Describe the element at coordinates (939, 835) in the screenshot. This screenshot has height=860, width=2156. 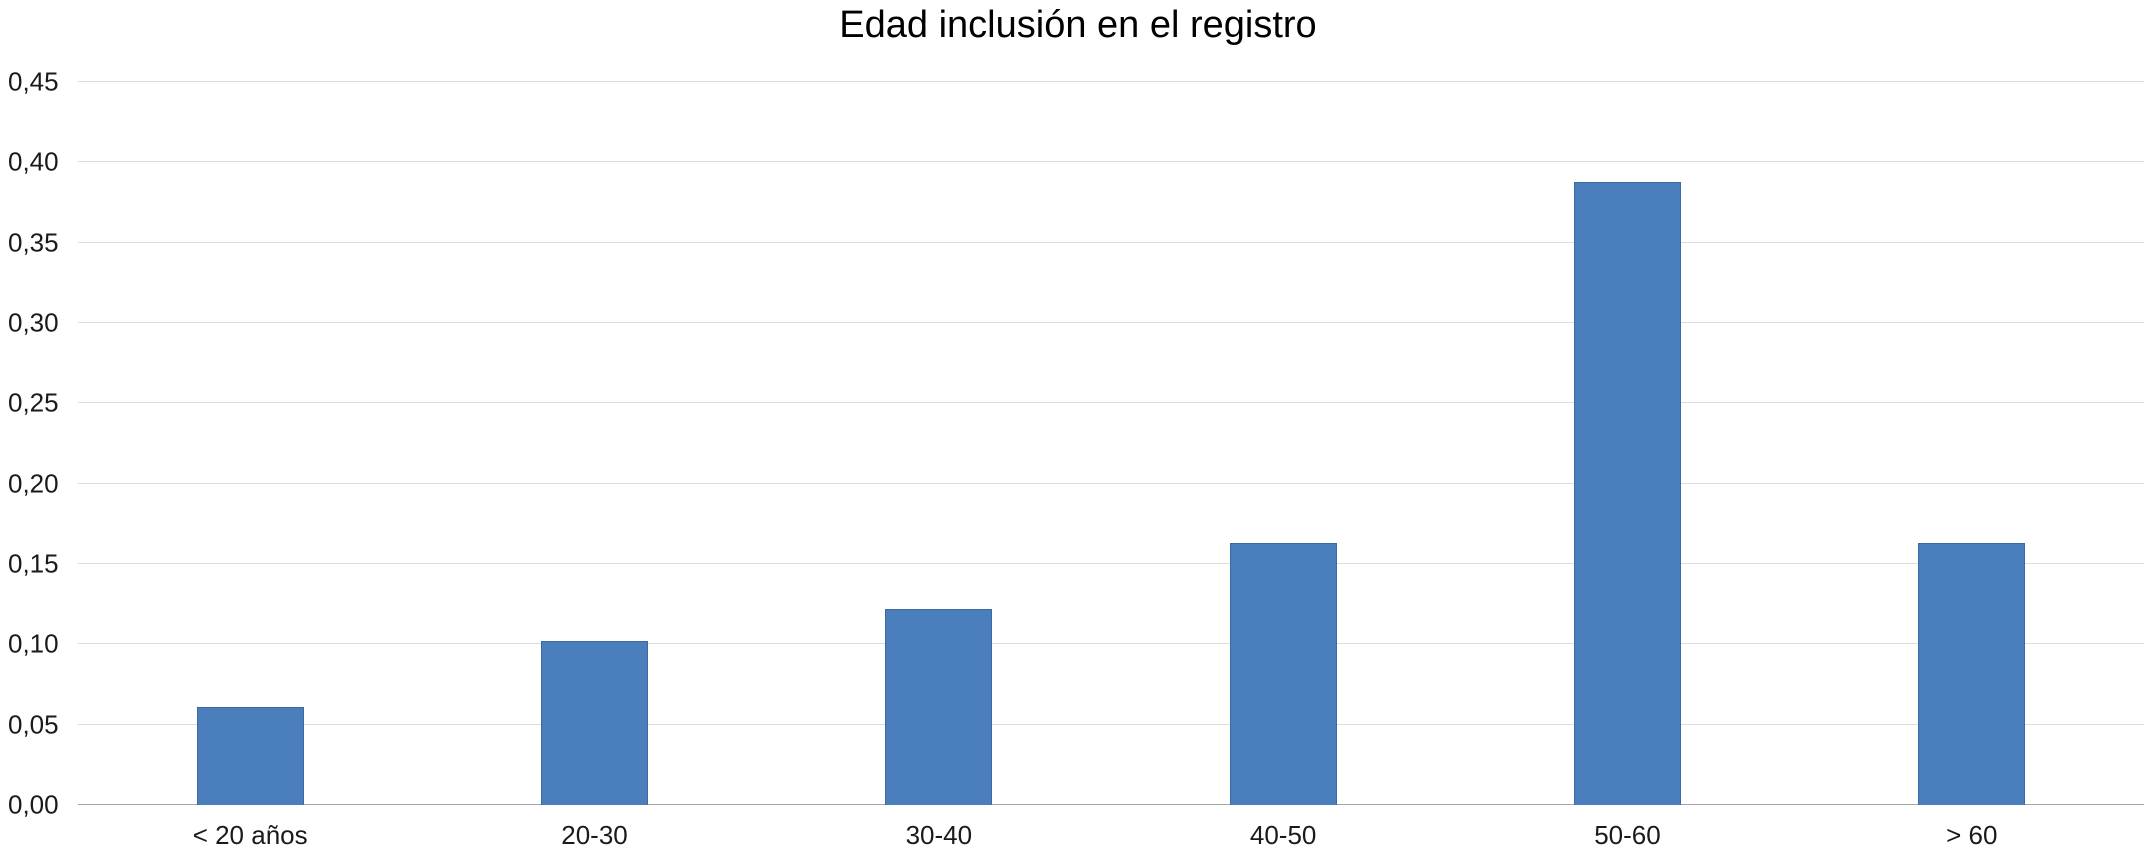
I see `x-tick-label: 30-40` at that location.